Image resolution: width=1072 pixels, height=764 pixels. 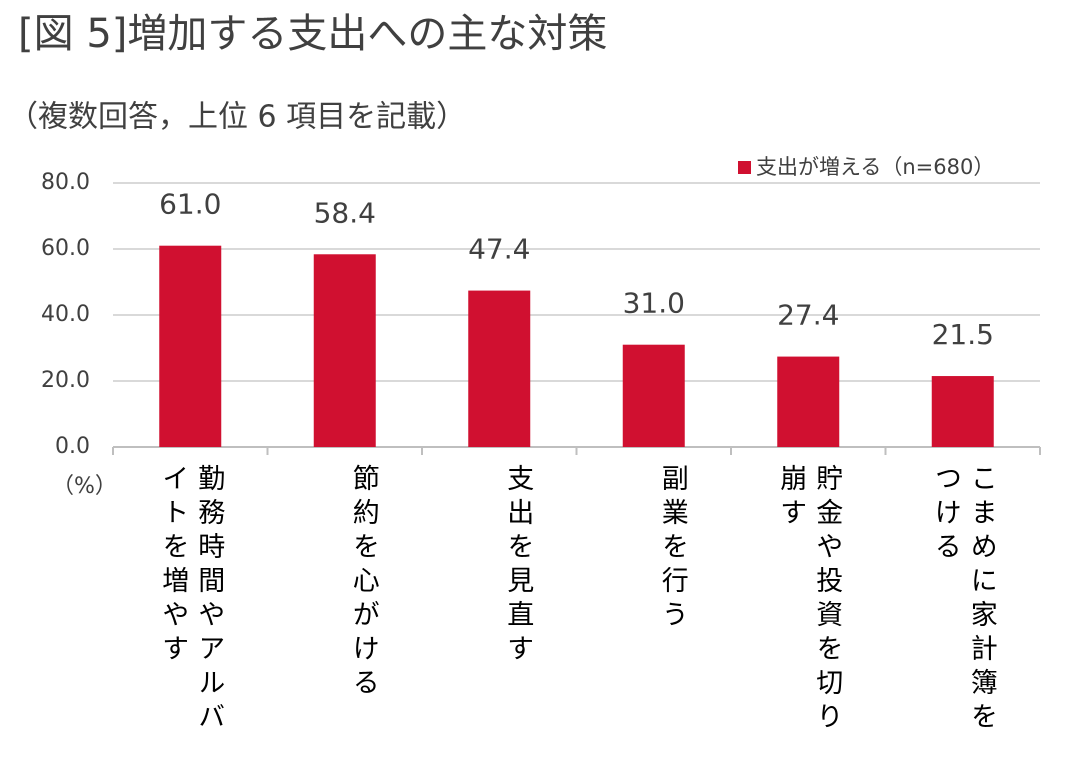 What do you see at coordinates (963, 600) in the screenshot?
I see `x-tick-label: こまめに家計簿をつける` at bounding box center [963, 600].